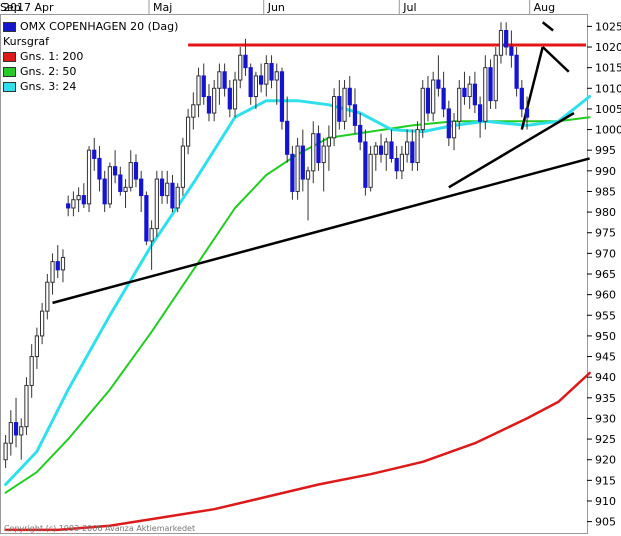  Describe the element at coordinates (90, 71) in the screenshot. I see `legend-item-ma50: Gns. 2: 50` at that location.